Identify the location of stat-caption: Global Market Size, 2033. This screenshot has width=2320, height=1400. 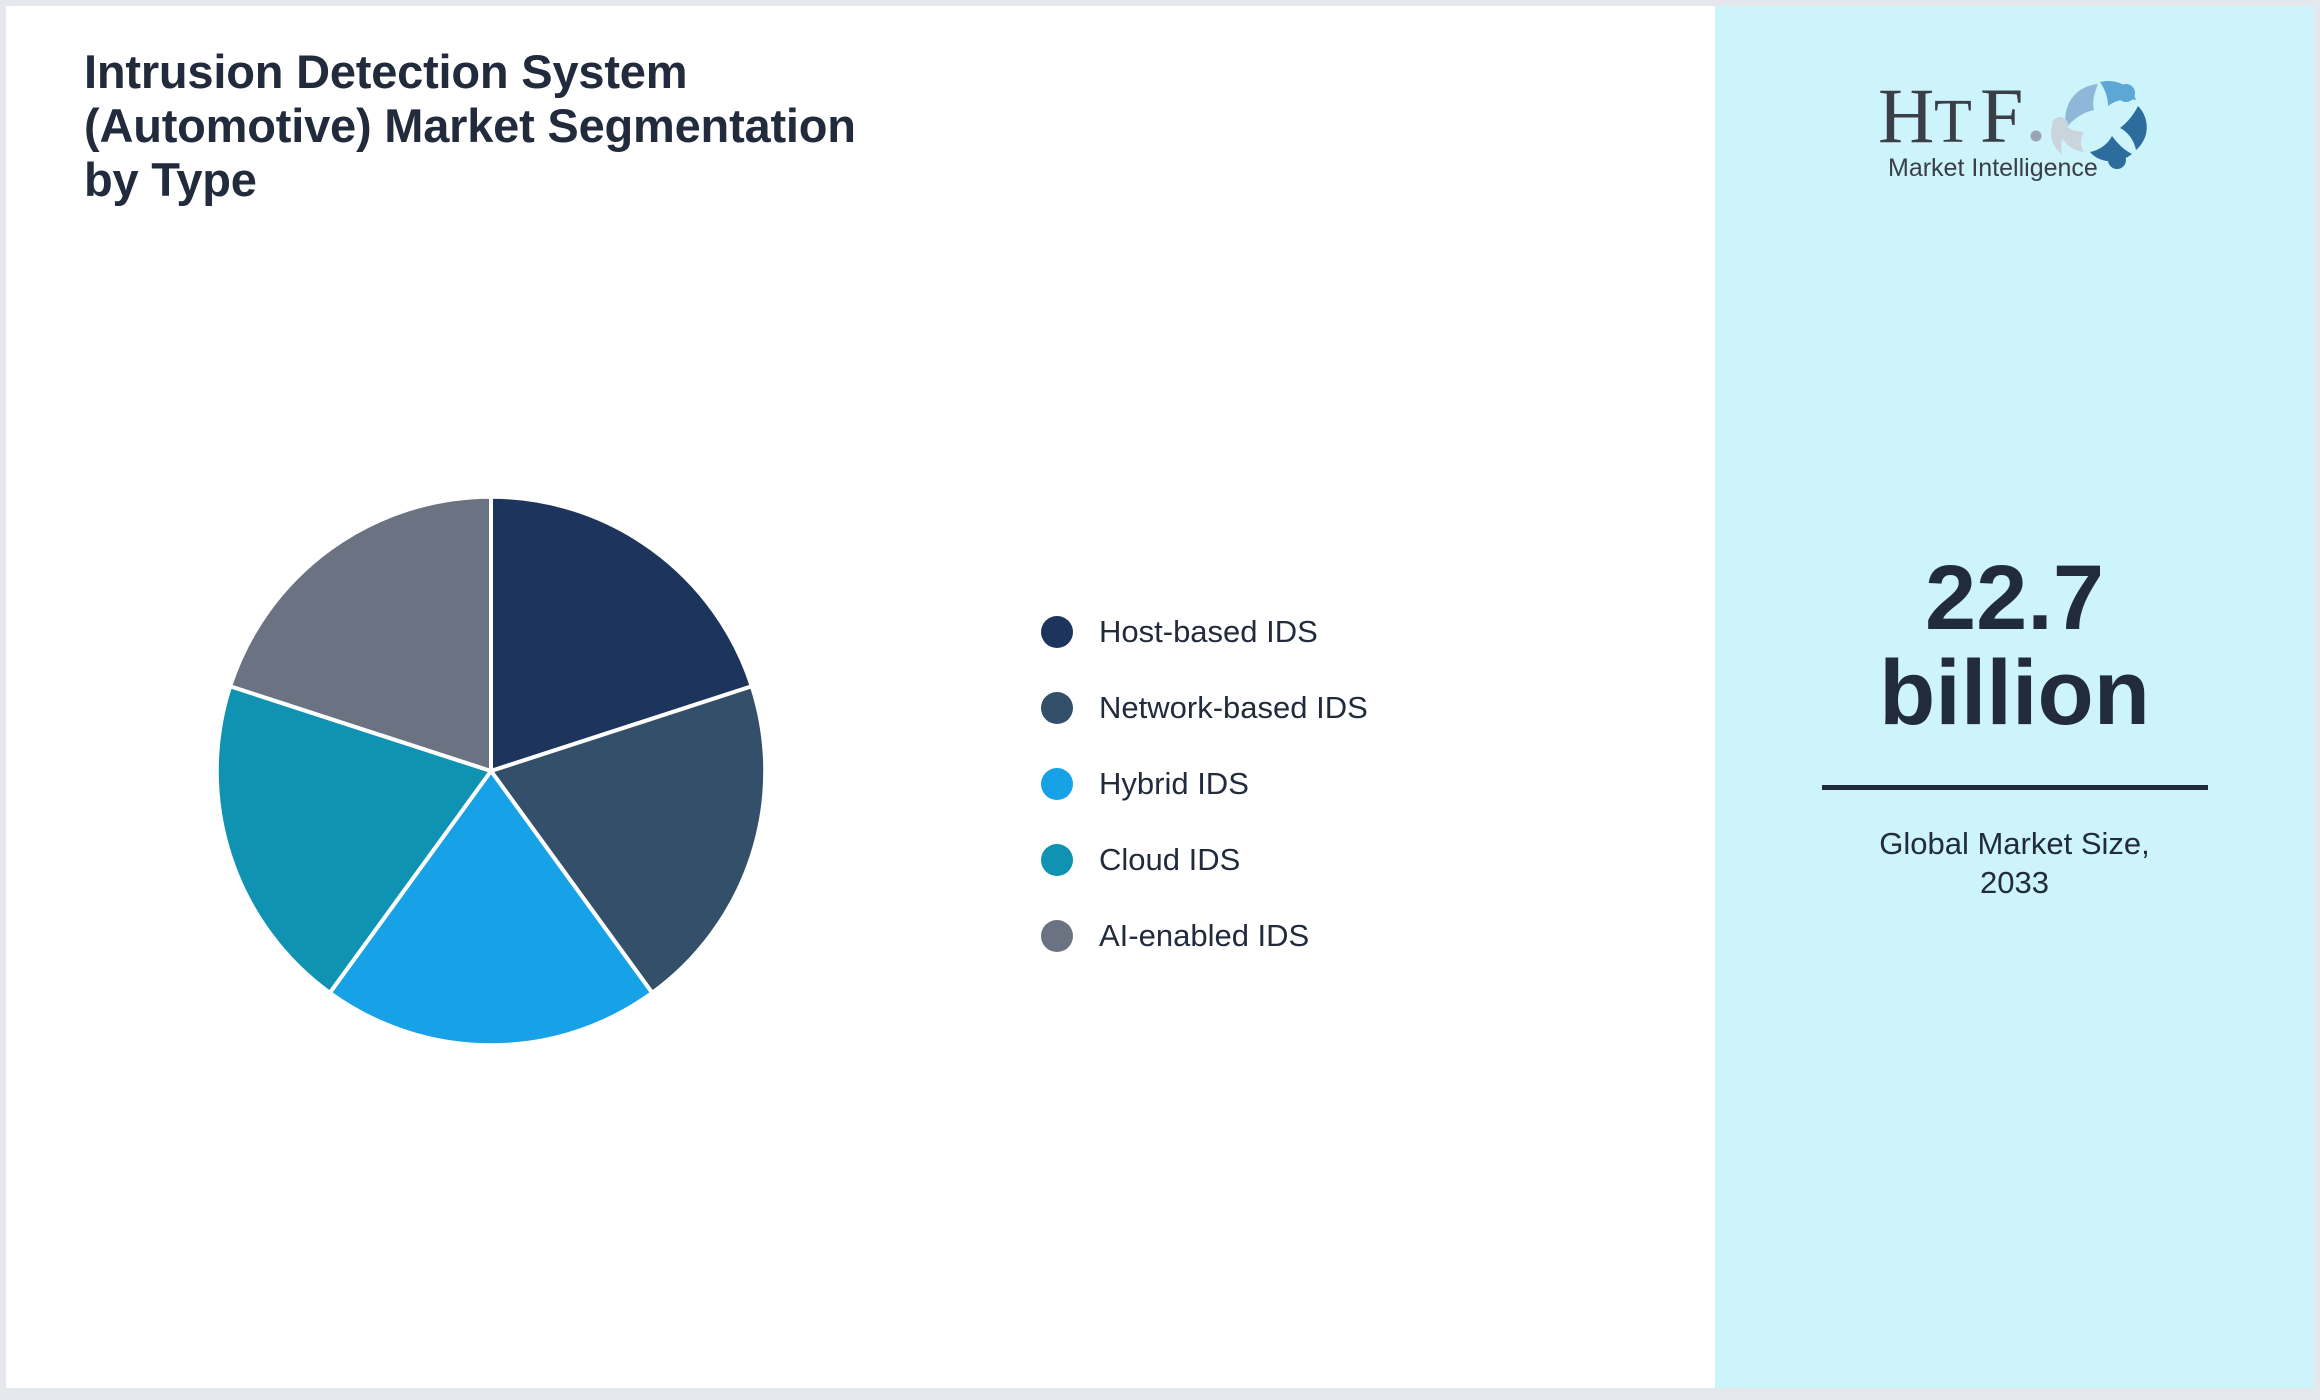
(2014, 863).